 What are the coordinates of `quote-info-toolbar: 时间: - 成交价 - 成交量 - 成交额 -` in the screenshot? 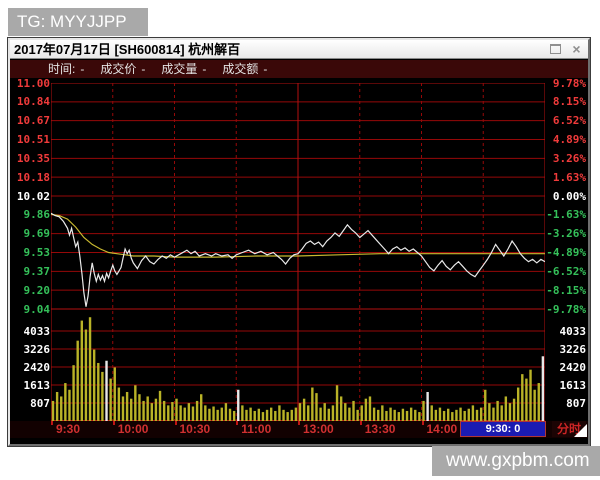 It's located at (299, 69).